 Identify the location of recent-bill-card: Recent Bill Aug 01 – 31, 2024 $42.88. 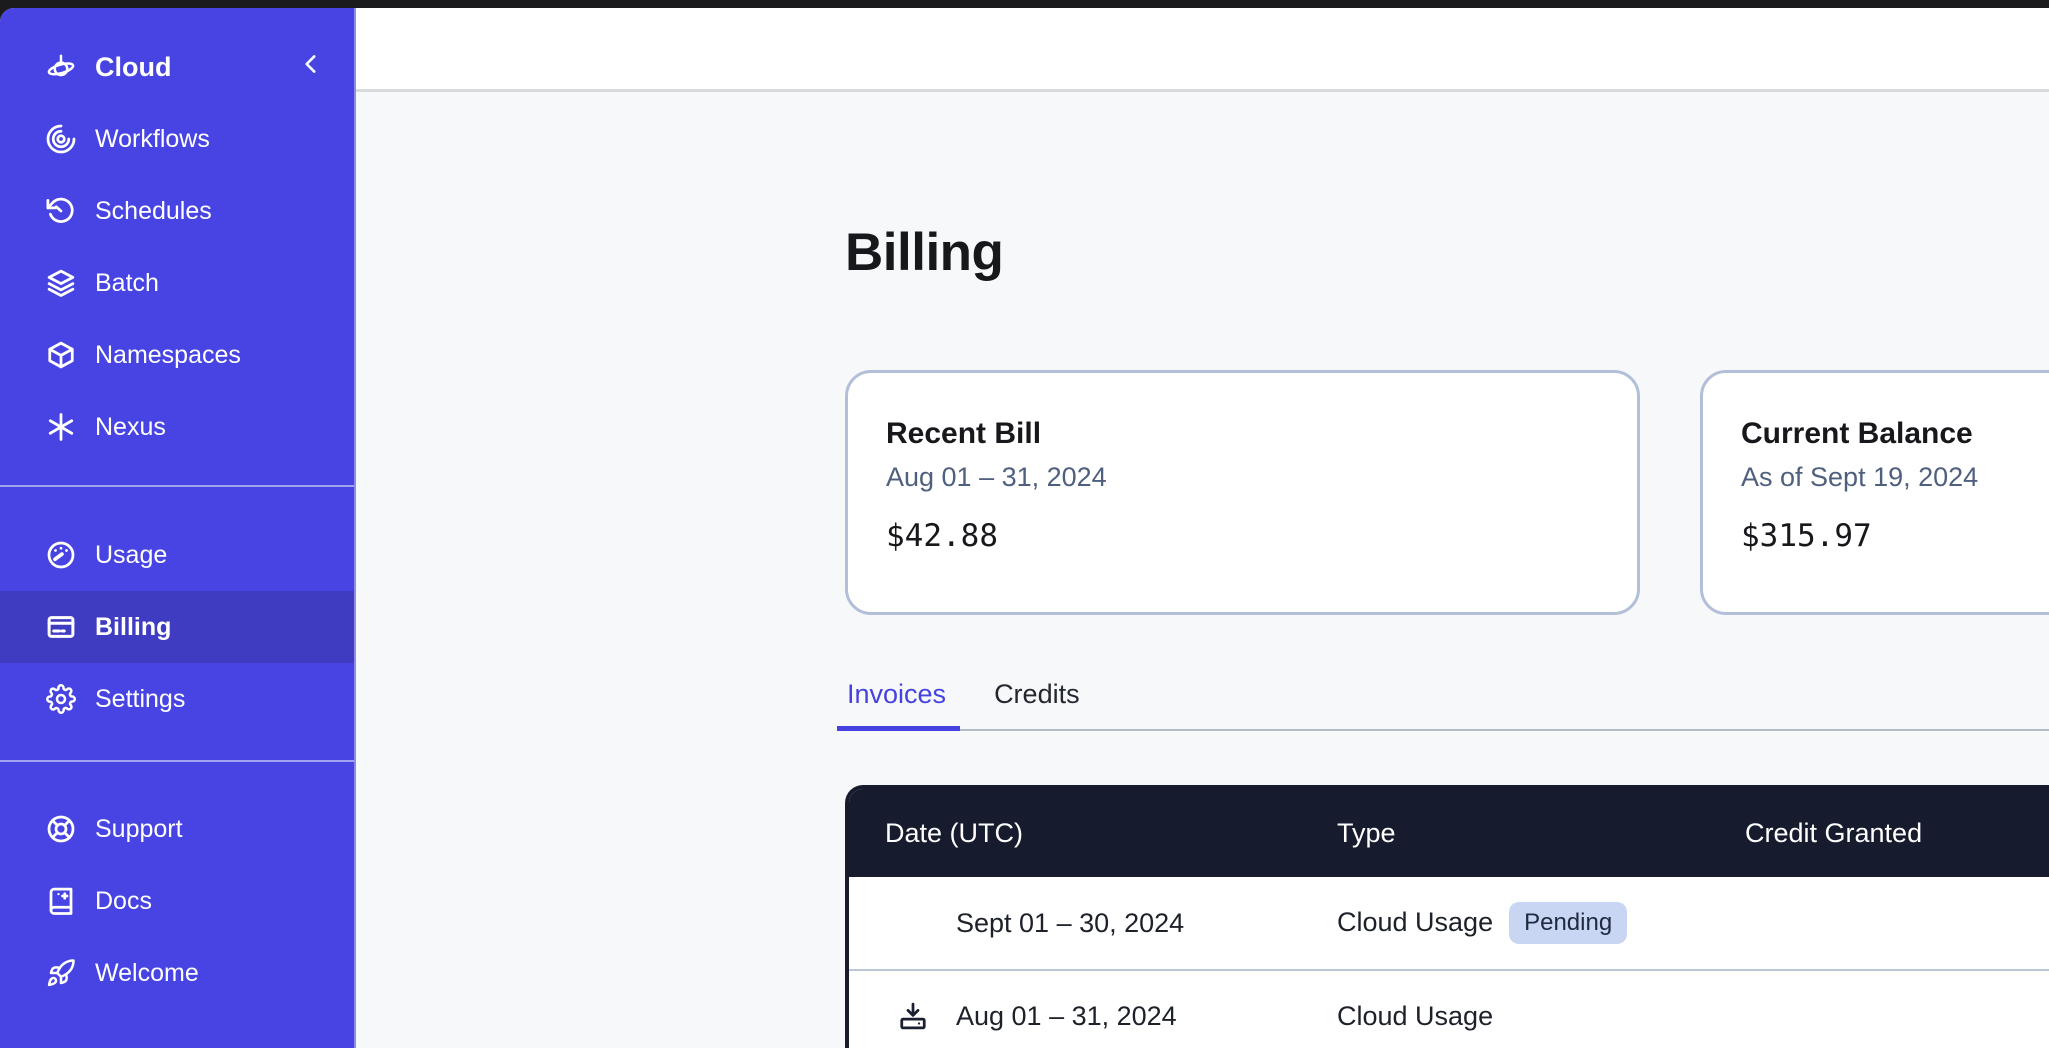
(1242, 492).